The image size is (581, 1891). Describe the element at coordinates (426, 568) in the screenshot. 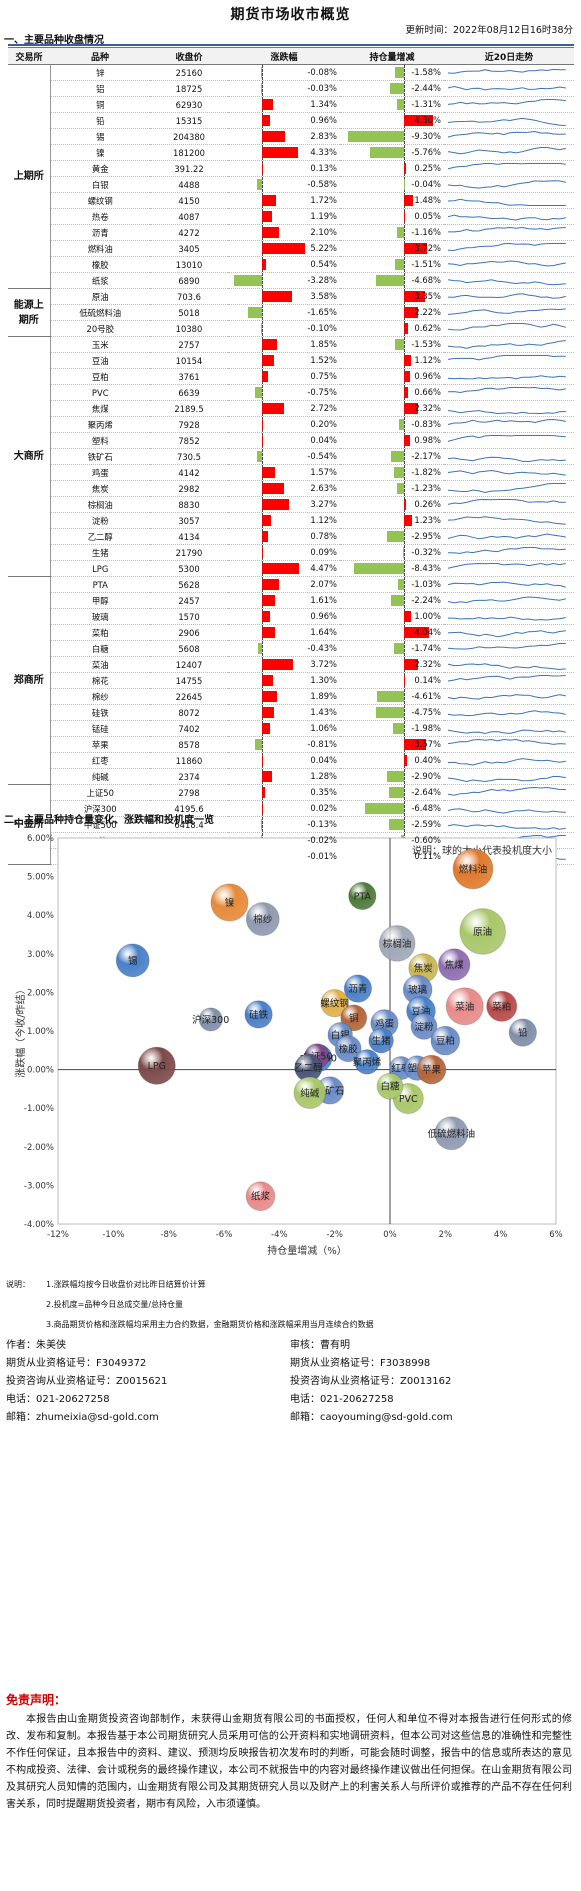

I see `open-interest-value: -8.43%` at that location.